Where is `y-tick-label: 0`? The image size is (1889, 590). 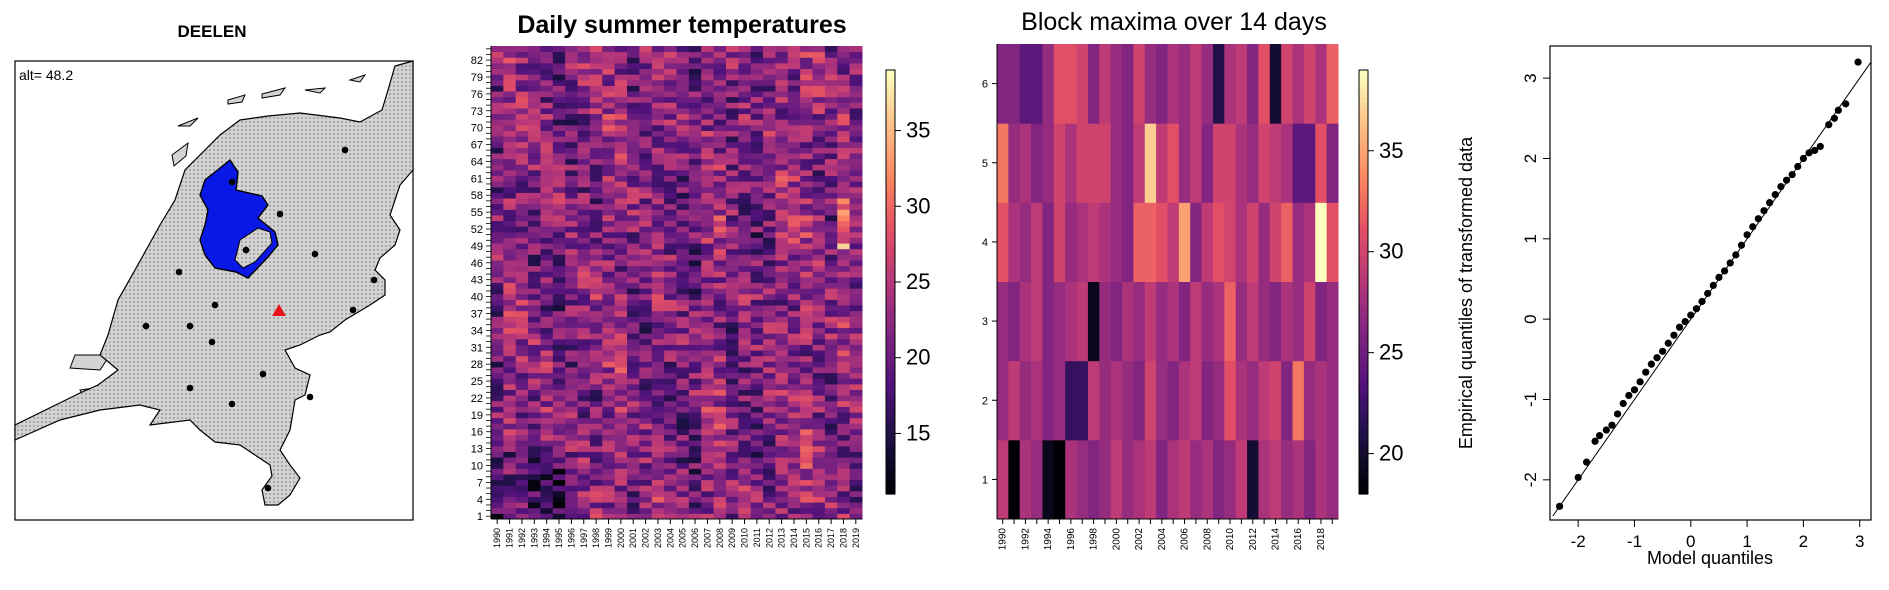 y-tick-label: 0 is located at coordinates (1530, 318).